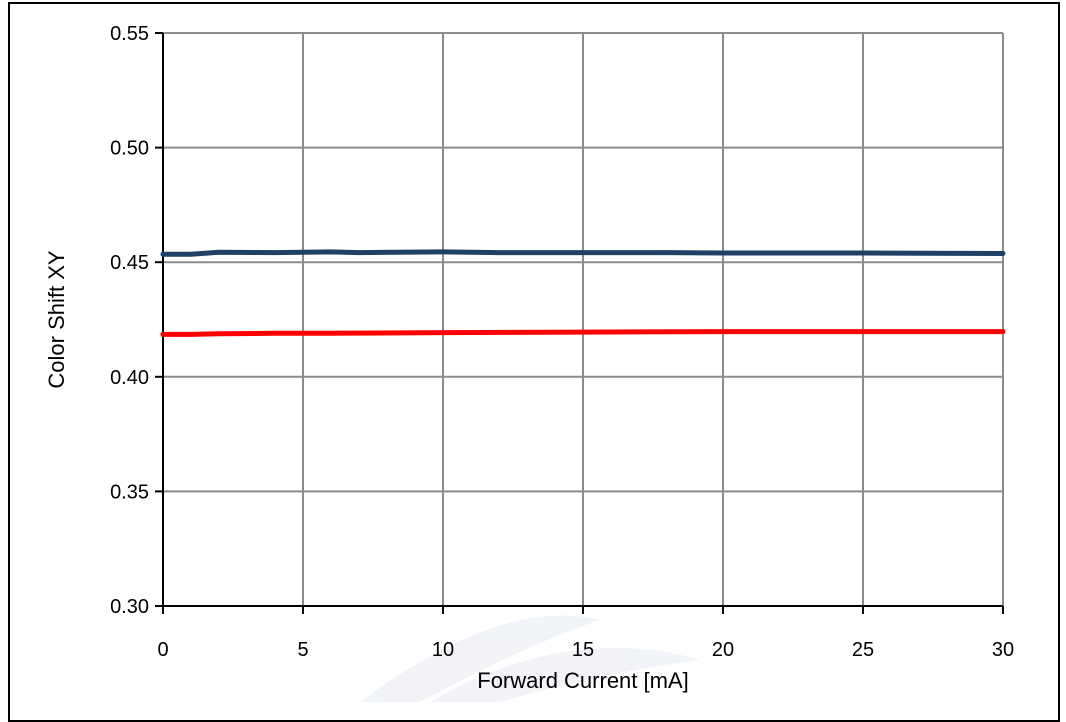 This screenshot has width=1066, height=722. I want to click on y-tick-label: 0.35, so click(129, 492).